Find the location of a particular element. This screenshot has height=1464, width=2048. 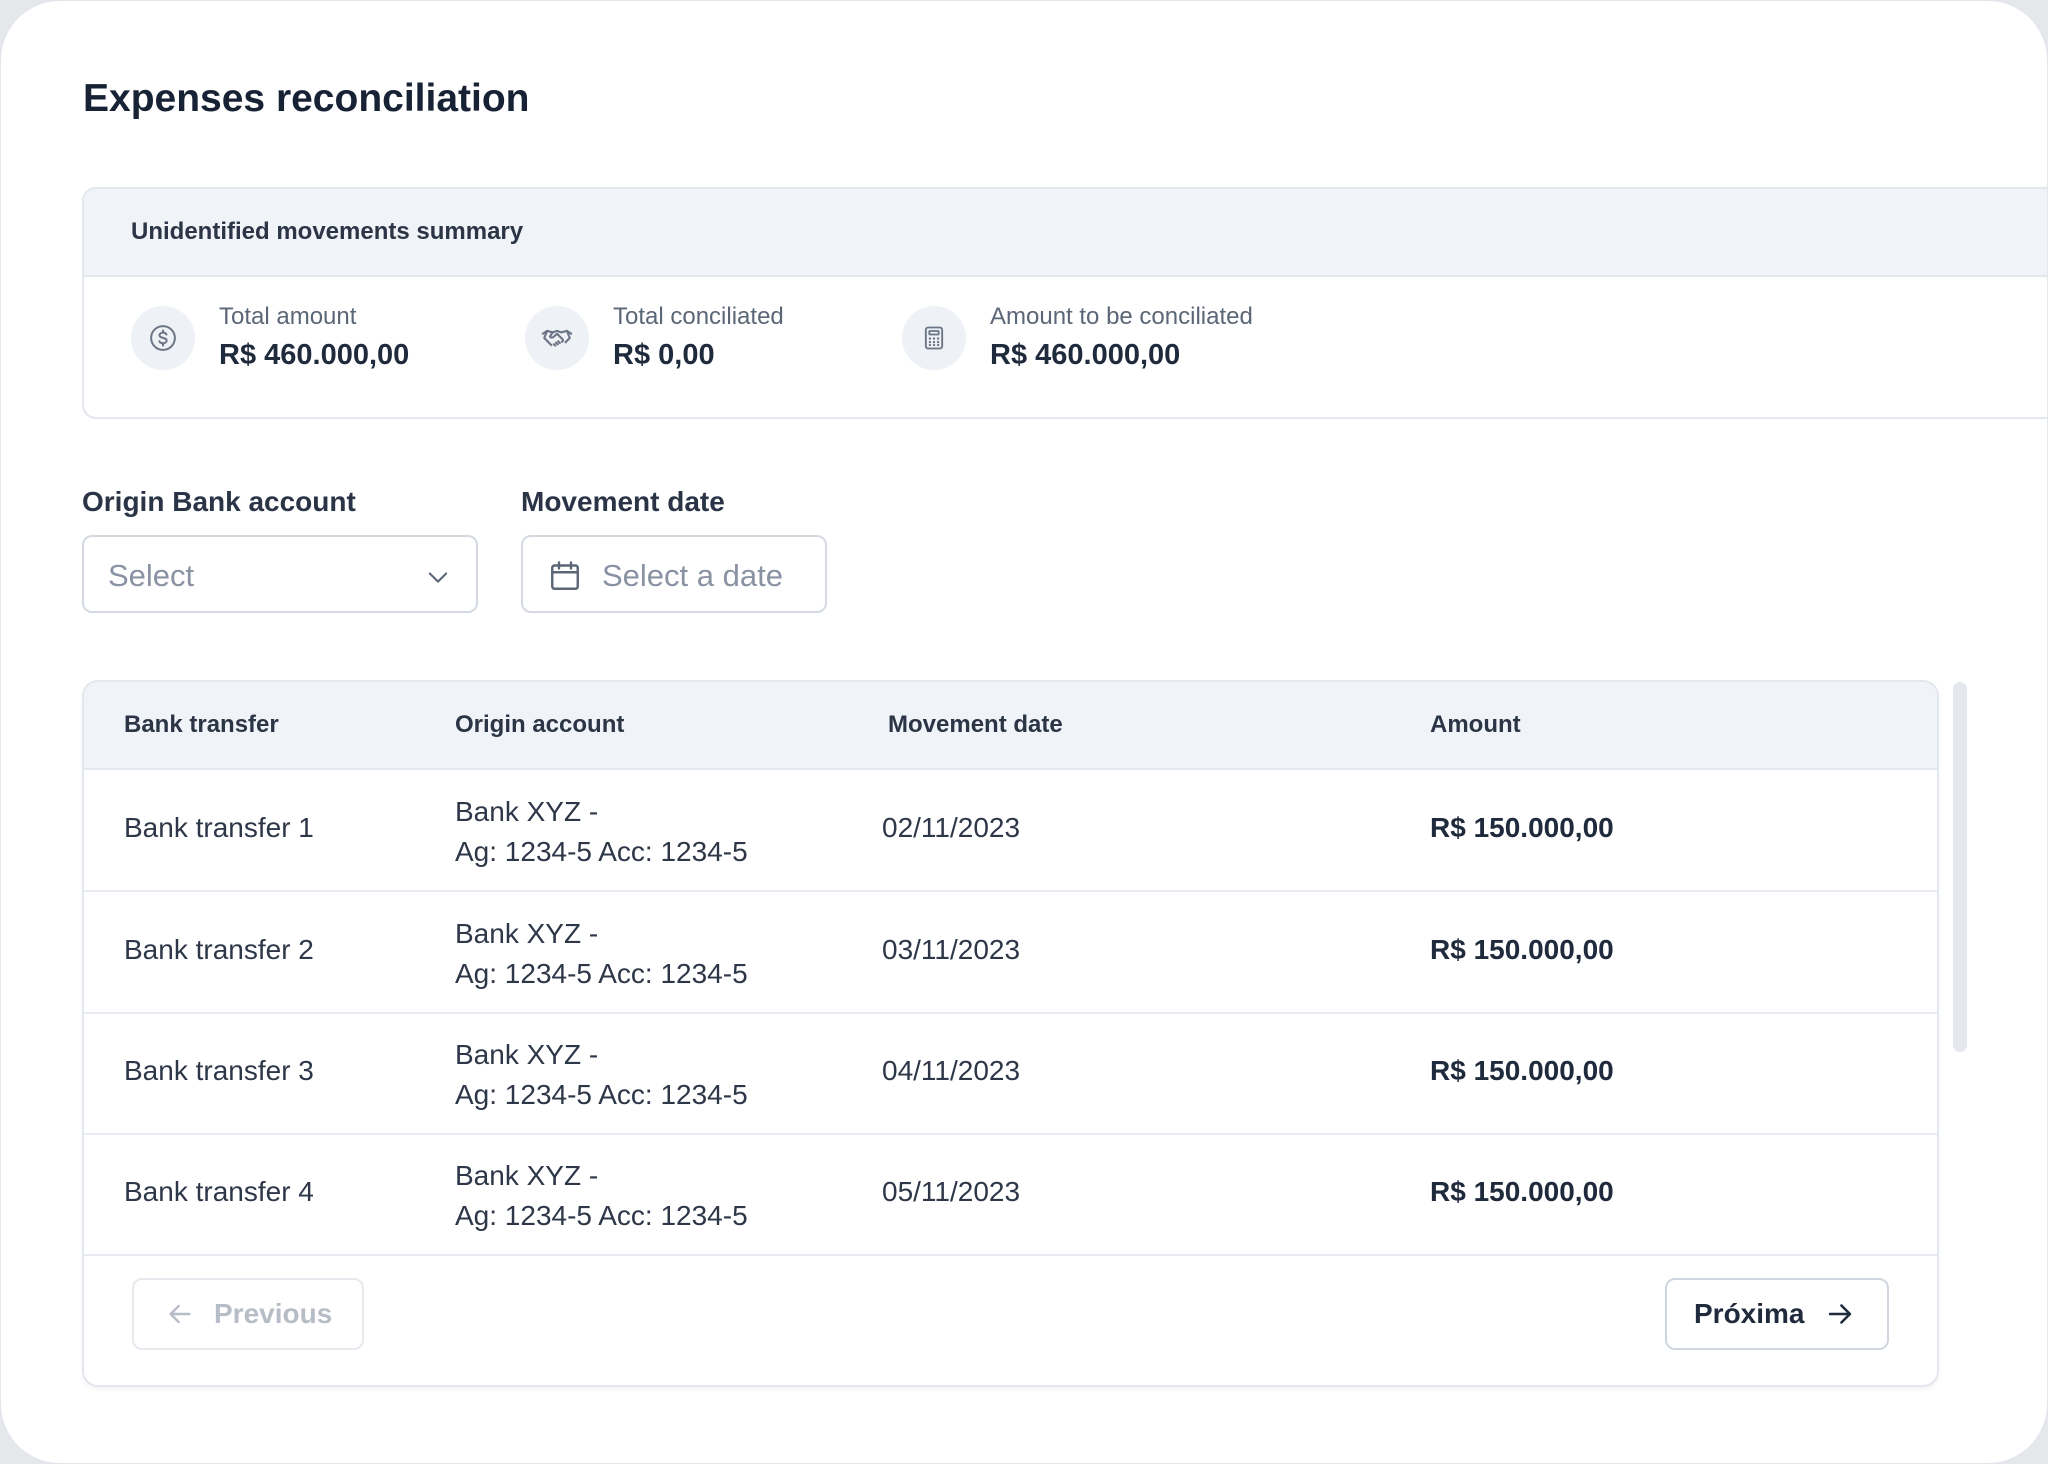

column-header-origin-account: Origin account is located at coordinates (540, 724).